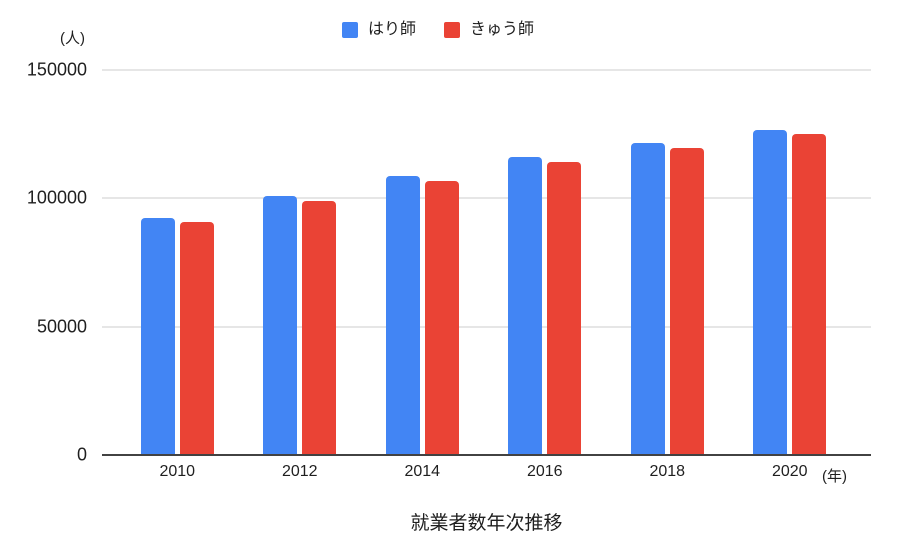  Describe the element at coordinates (486, 455) in the screenshot. I see `x-axis-line` at that location.